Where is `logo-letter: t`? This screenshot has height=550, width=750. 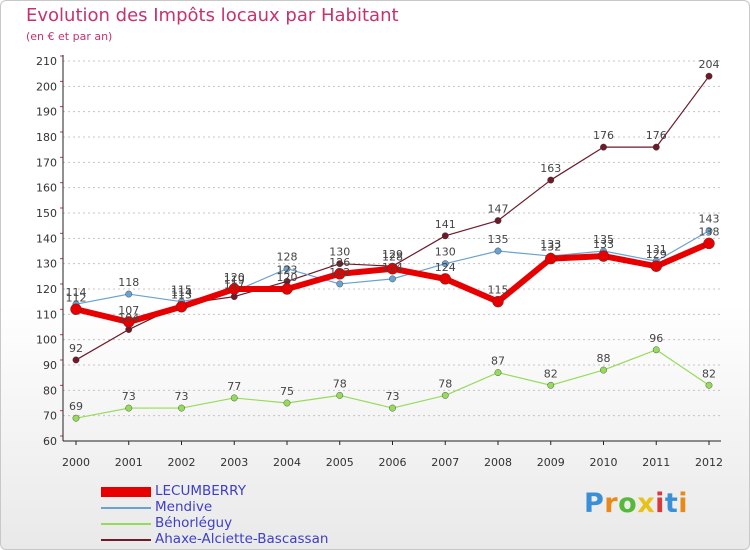 logo-letter: t is located at coordinates (671, 503).